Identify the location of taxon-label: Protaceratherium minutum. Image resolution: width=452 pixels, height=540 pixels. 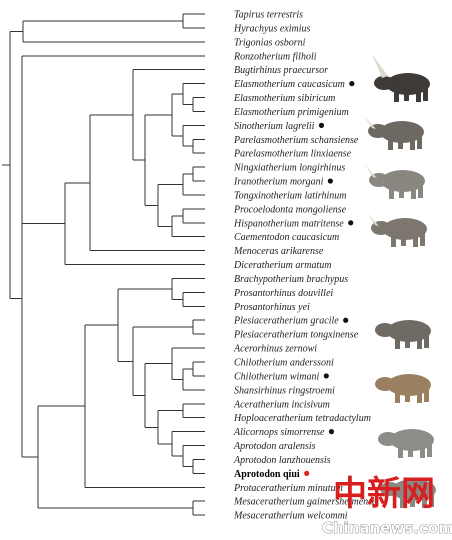
(288, 488).